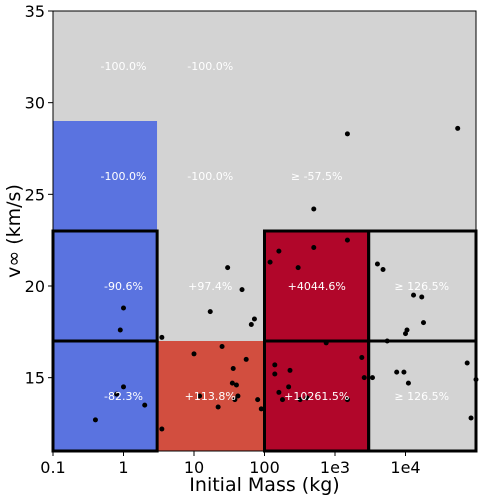  What do you see at coordinates (14, 231) in the screenshot?
I see `y-axis-label: v∞ (km/s)` at bounding box center [14, 231].